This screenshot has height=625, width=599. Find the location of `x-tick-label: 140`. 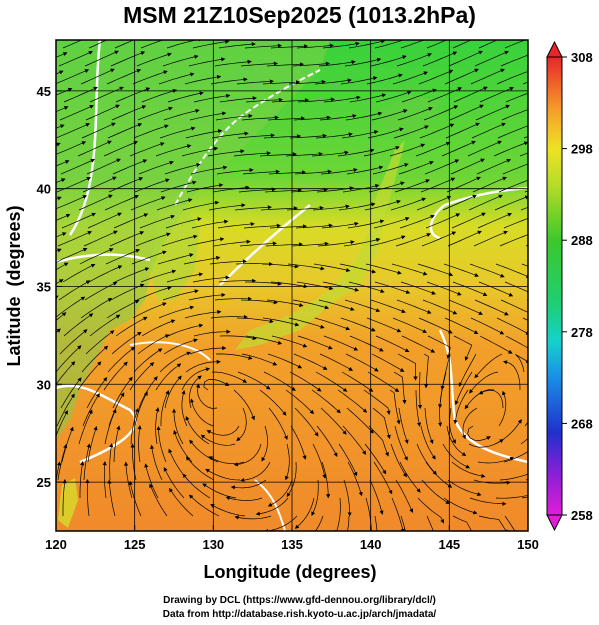

x-tick-label: 140 is located at coordinates (371, 544).